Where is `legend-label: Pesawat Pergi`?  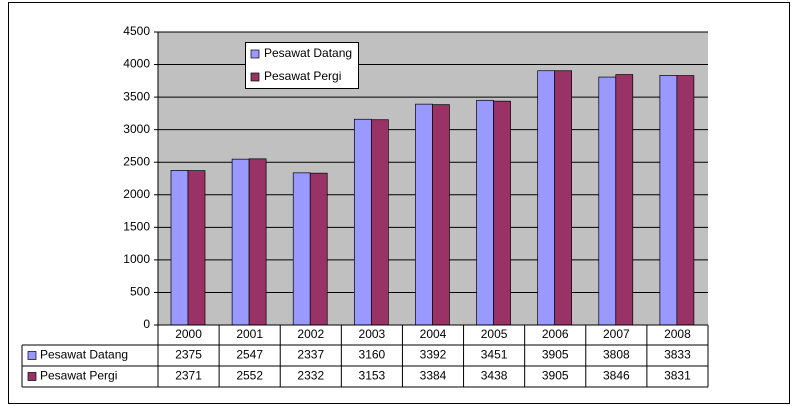 legend-label: Pesawat Pergi is located at coordinates (302, 76).